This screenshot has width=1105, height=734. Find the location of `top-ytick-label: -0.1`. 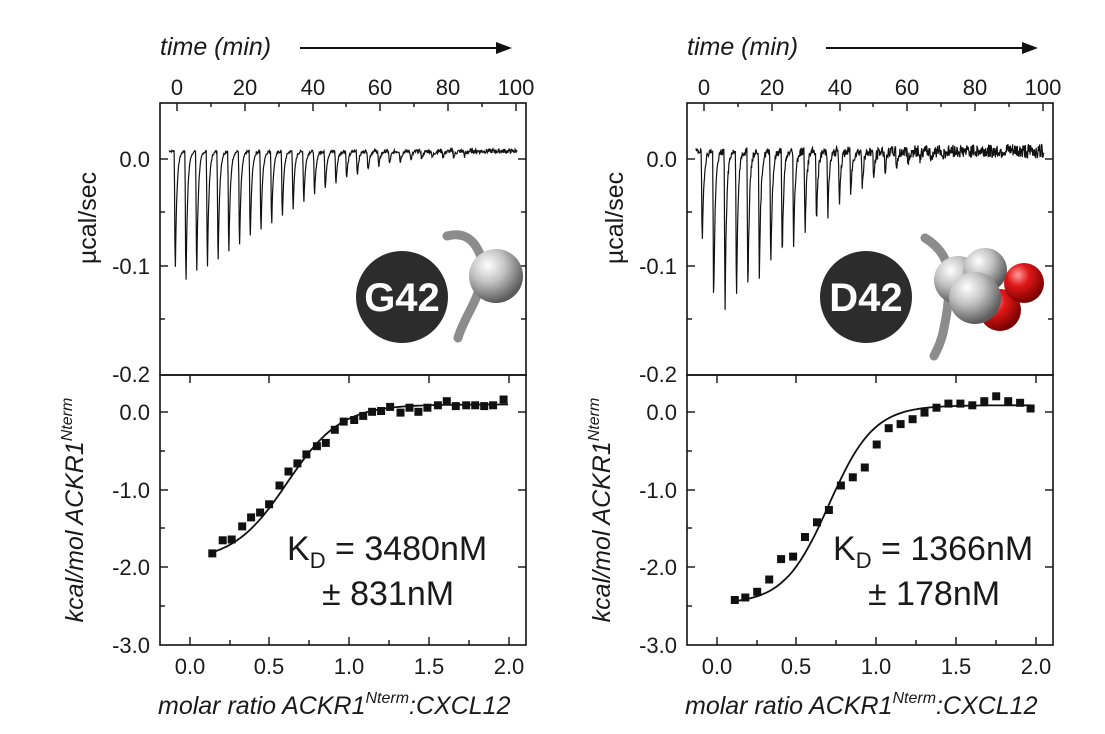

top-ytick-label: -0.1 is located at coordinates (131, 266).